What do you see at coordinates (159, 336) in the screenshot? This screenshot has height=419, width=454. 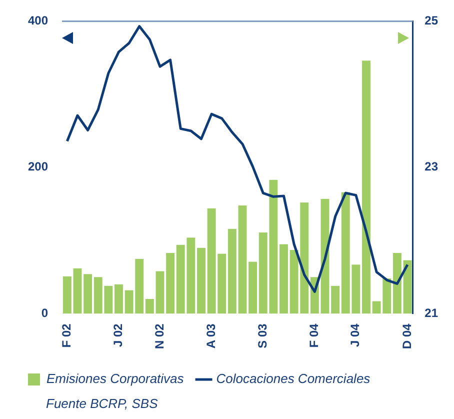 I see `x-tick-label: N 02` at bounding box center [159, 336].